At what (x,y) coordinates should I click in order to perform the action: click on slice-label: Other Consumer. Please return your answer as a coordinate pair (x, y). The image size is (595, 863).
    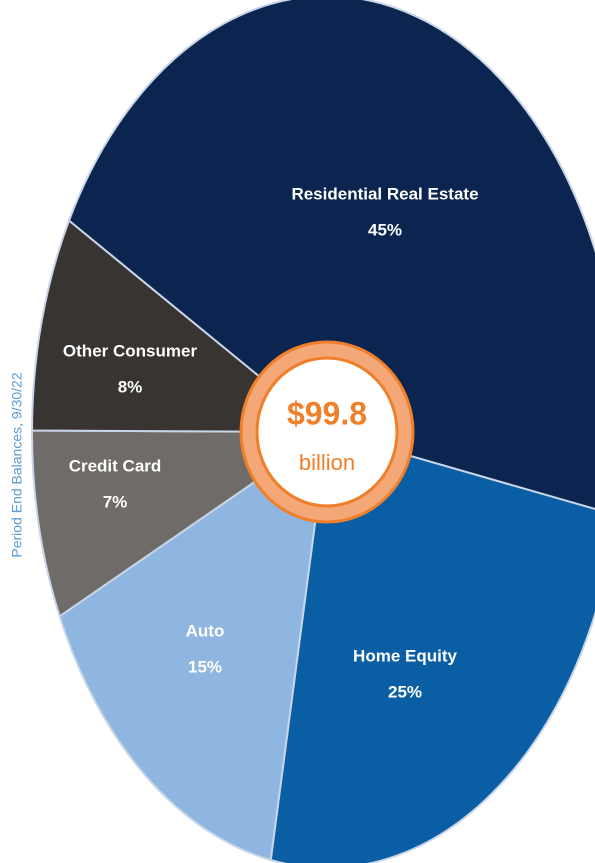
    Looking at the image, I should click on (130, 350).